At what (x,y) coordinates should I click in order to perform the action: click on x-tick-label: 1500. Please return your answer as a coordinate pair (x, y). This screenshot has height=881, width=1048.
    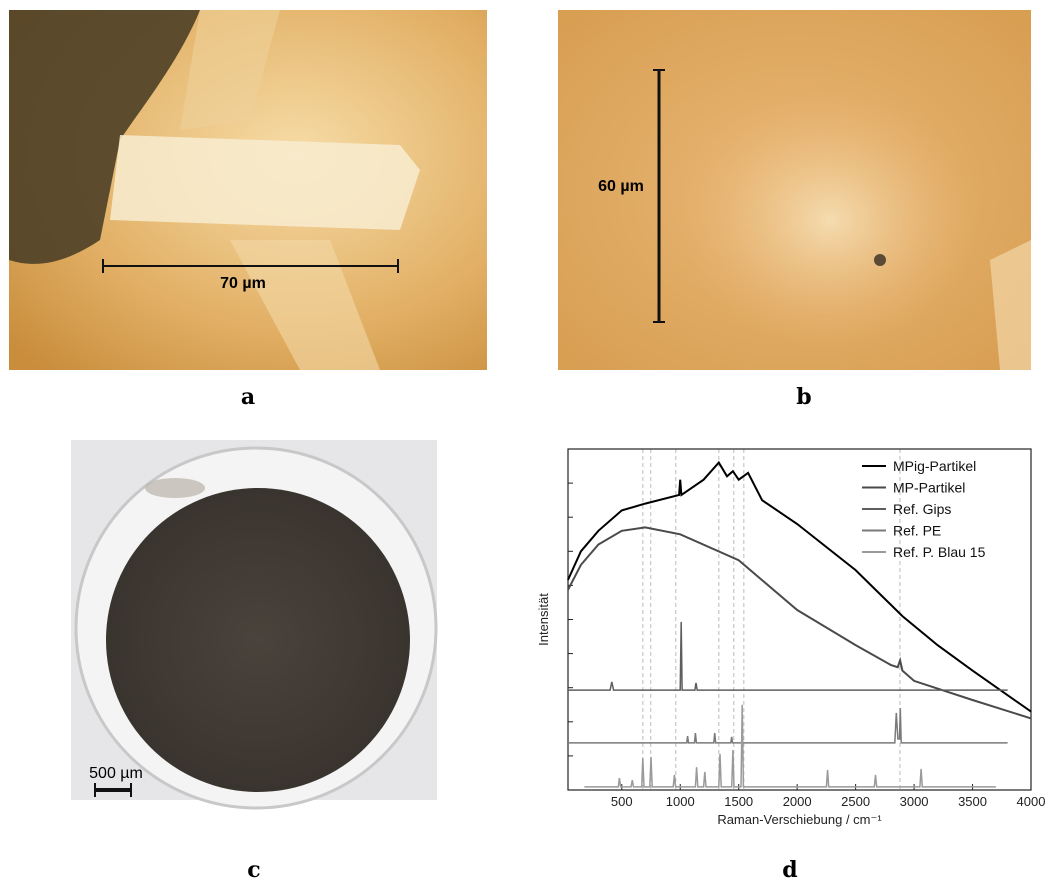
    Looking at the image, I should click on (738, 801).